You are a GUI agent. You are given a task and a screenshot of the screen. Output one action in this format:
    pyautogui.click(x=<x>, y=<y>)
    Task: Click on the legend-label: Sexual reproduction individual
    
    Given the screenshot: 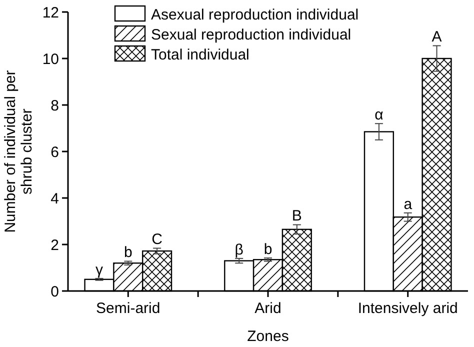 What is the action you would take?
    pyautogui.click(x=251, y=35)
    